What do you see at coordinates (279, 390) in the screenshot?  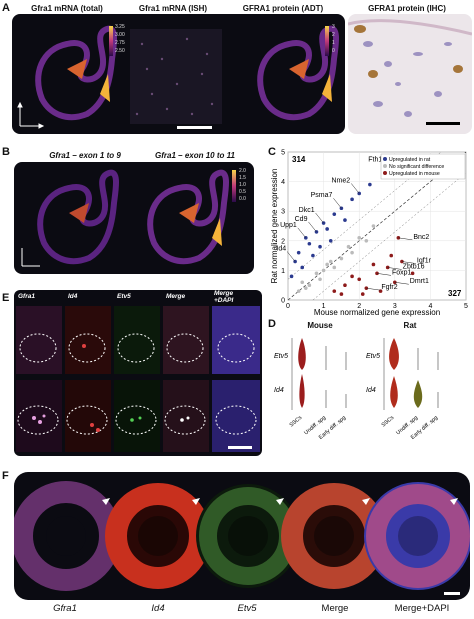 I see `d-gene-id4-m: Id4` at bounding box center [279, 390].